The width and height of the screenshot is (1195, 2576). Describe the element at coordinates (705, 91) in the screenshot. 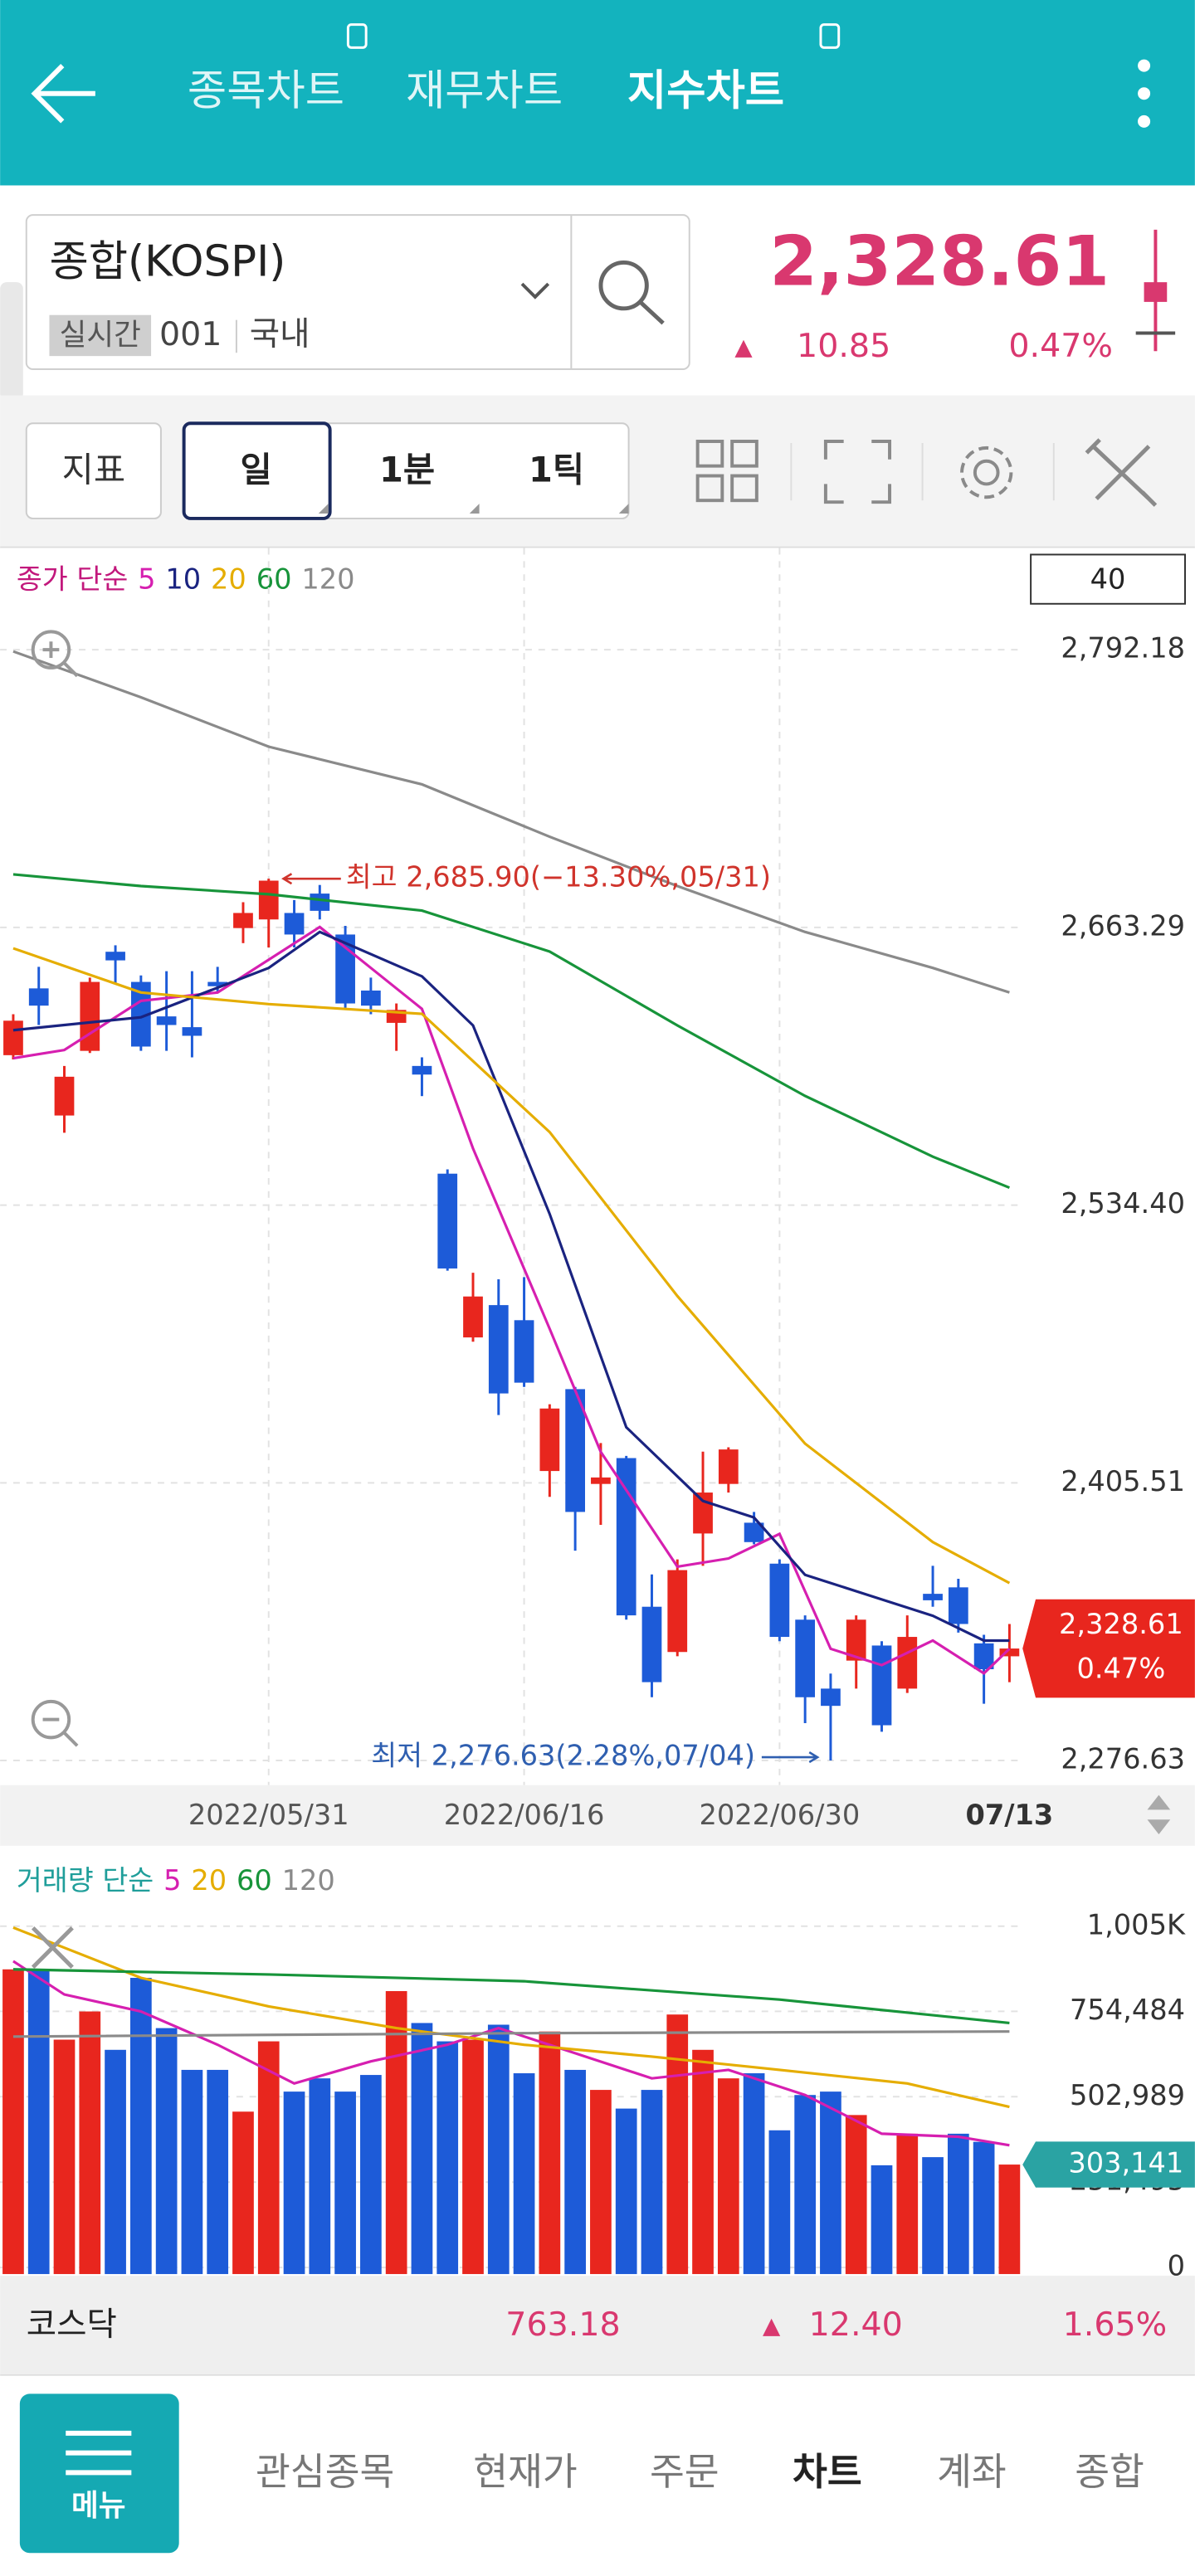

I see `tab: 지수차트` at that location.